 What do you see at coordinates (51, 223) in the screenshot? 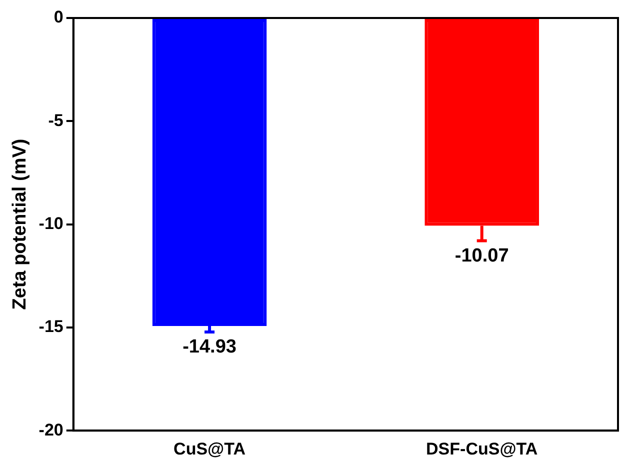
I see `y-tick-label: -10` at bounding box center [51, 223].